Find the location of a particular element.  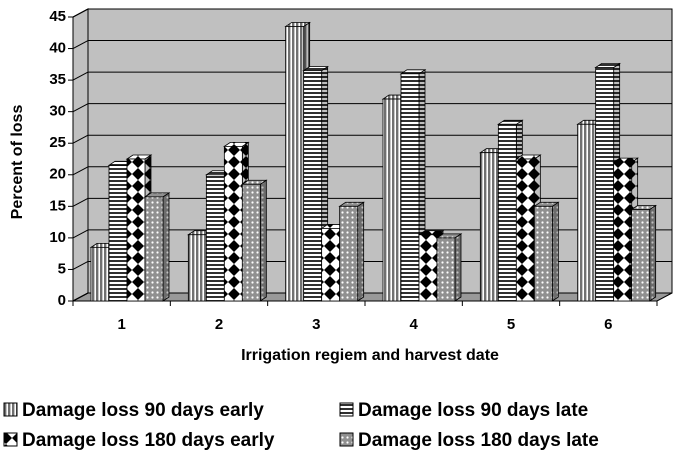

y-tick-label: 10 is located at coordinates (57, 237).